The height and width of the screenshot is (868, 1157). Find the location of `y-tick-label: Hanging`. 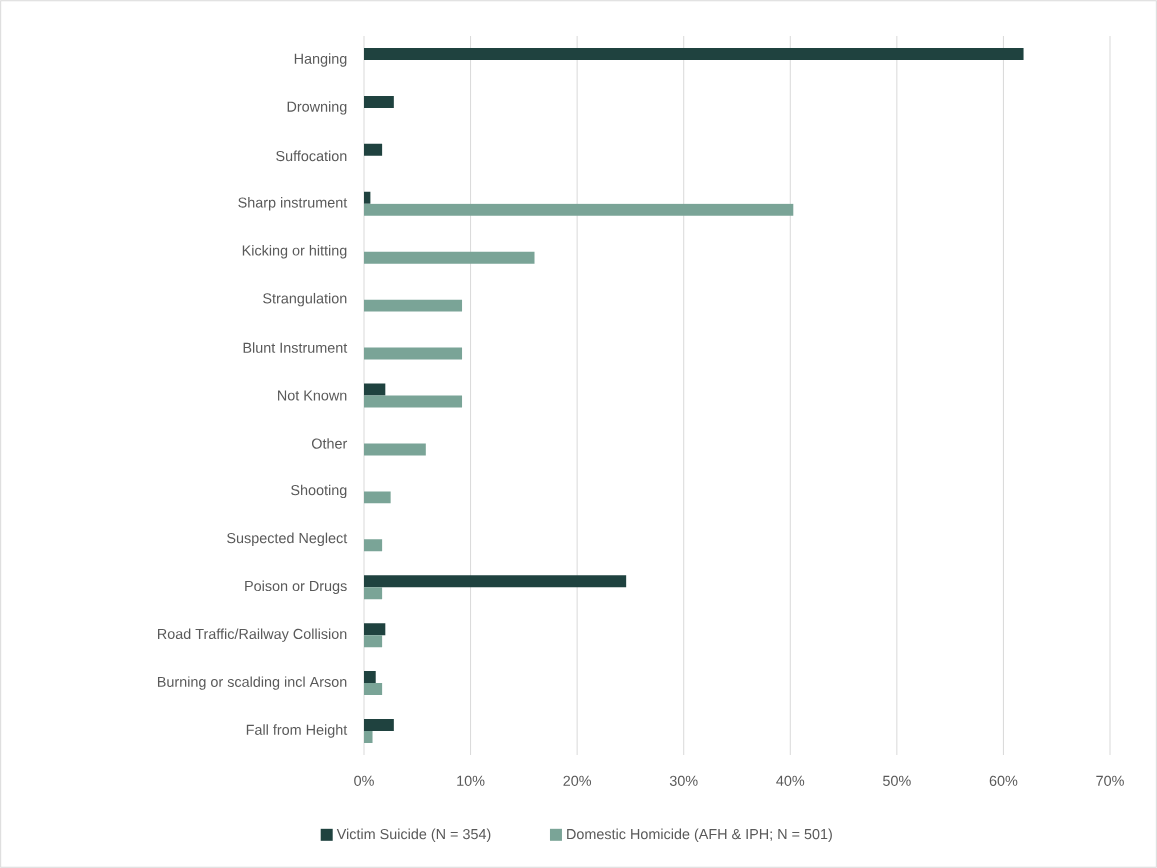

y-tick-label: Hanging is located at coordinates (320, 60).